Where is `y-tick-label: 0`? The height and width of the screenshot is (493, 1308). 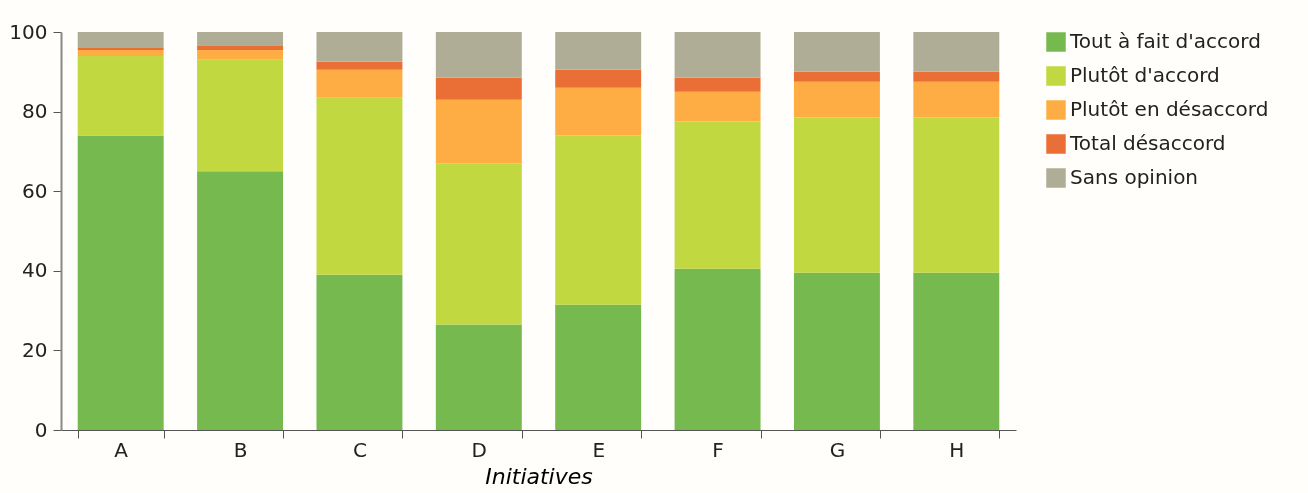
y-tick-label: 0 is located at coordinates (41, 429).